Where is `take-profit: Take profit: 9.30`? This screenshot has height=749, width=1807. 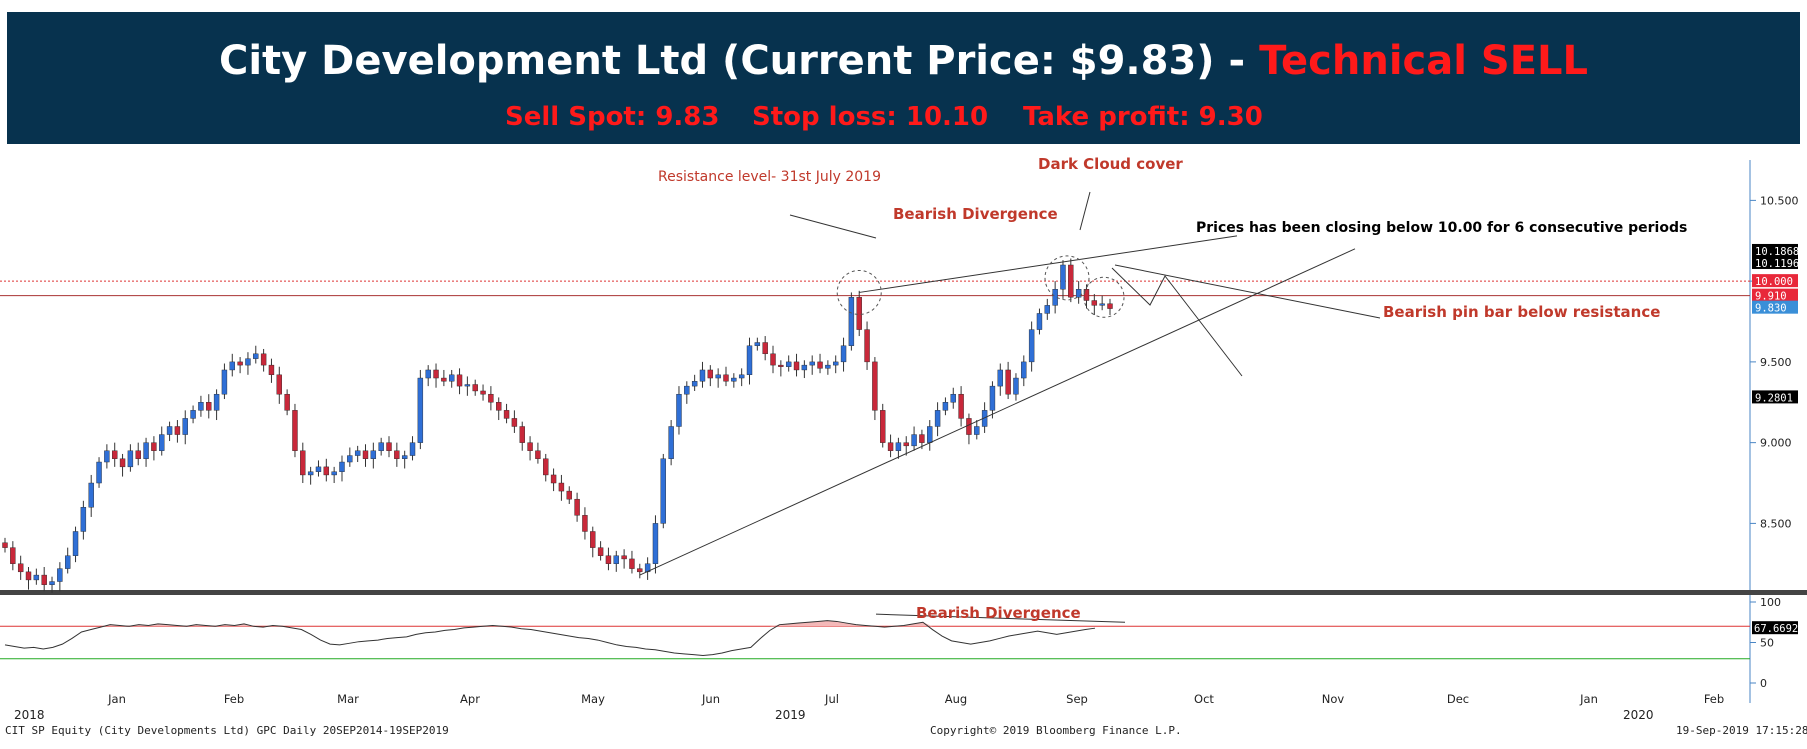
take-profit: Take profit: 9.30 is located at coordinates (1143, 117).